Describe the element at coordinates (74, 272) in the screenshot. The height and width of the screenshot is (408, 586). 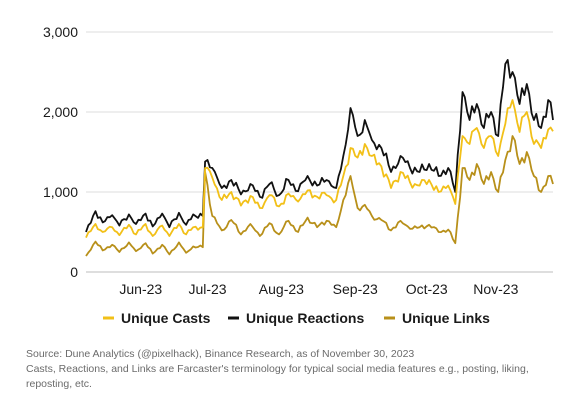
I see `y-tick-label: 0` at that location.